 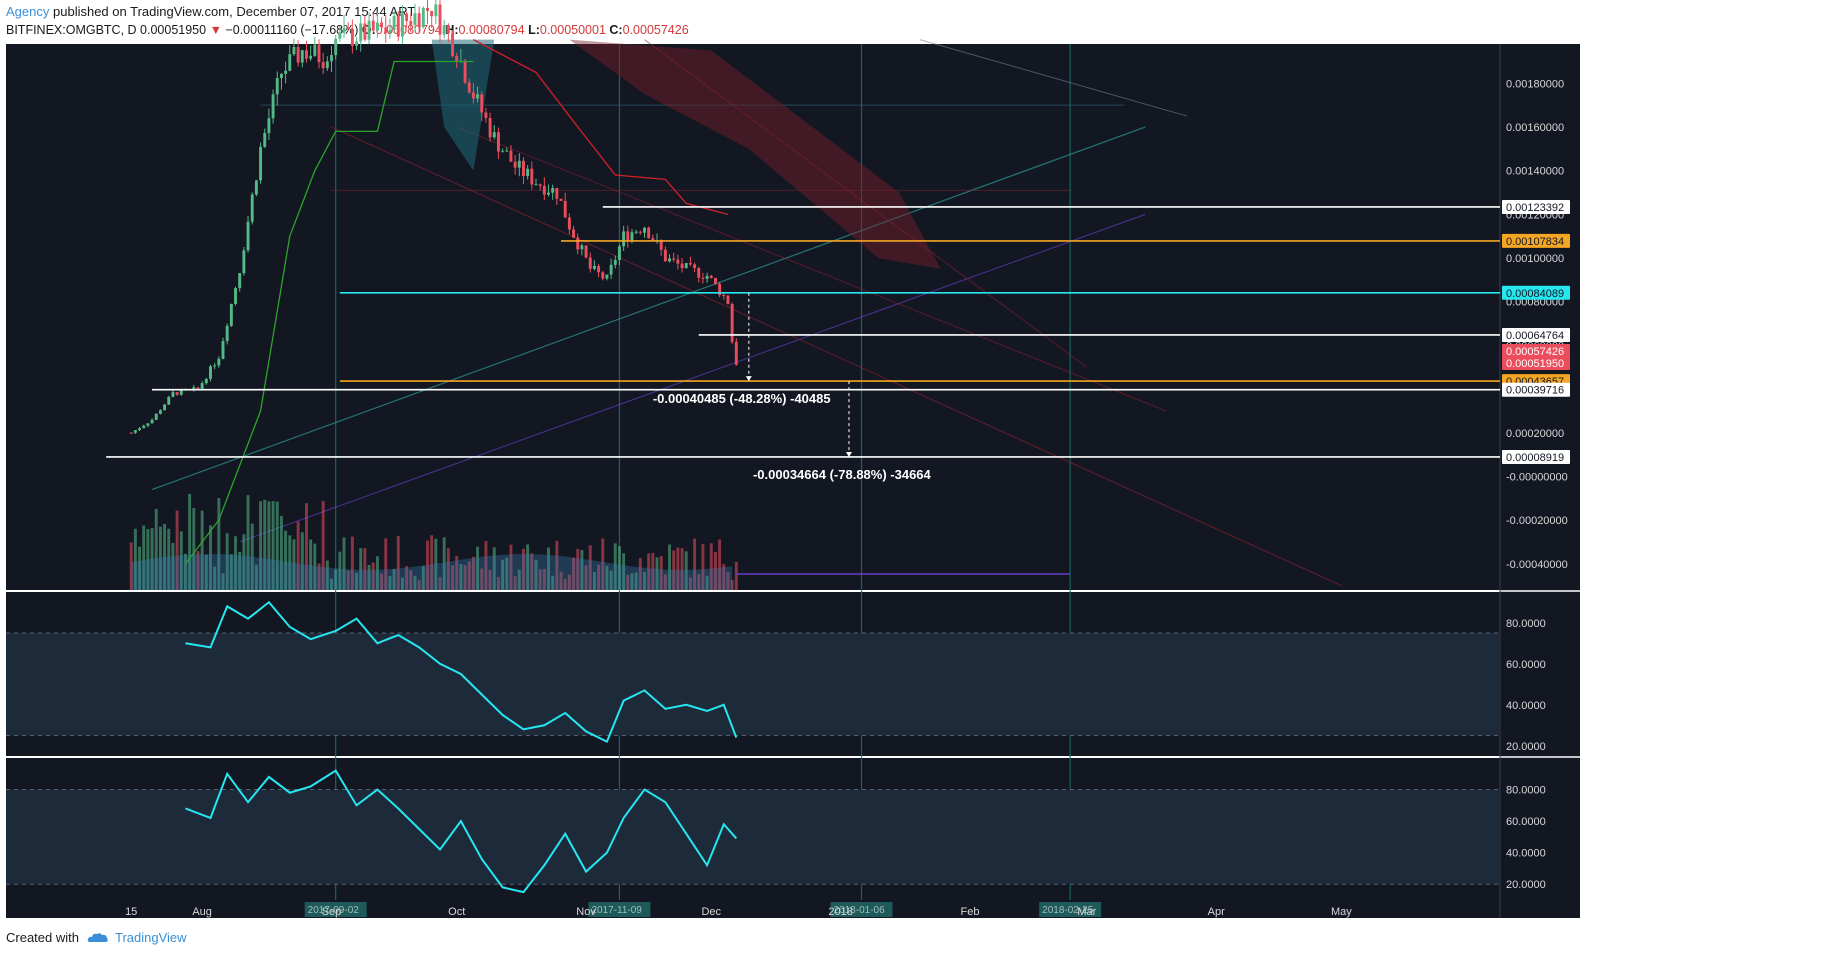 What do you see at coordinates (150, 937) in the screenshot?
I see `tradingview-brand: TradingView` at bounding box center [150, 937].